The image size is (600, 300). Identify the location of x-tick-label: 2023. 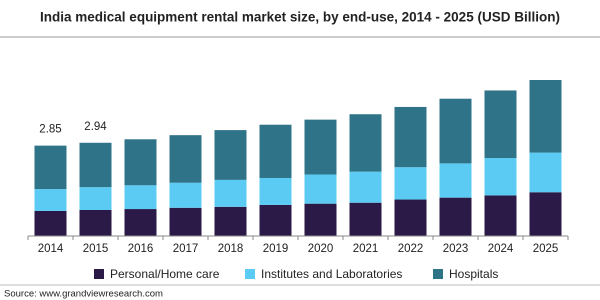
(456, 249).